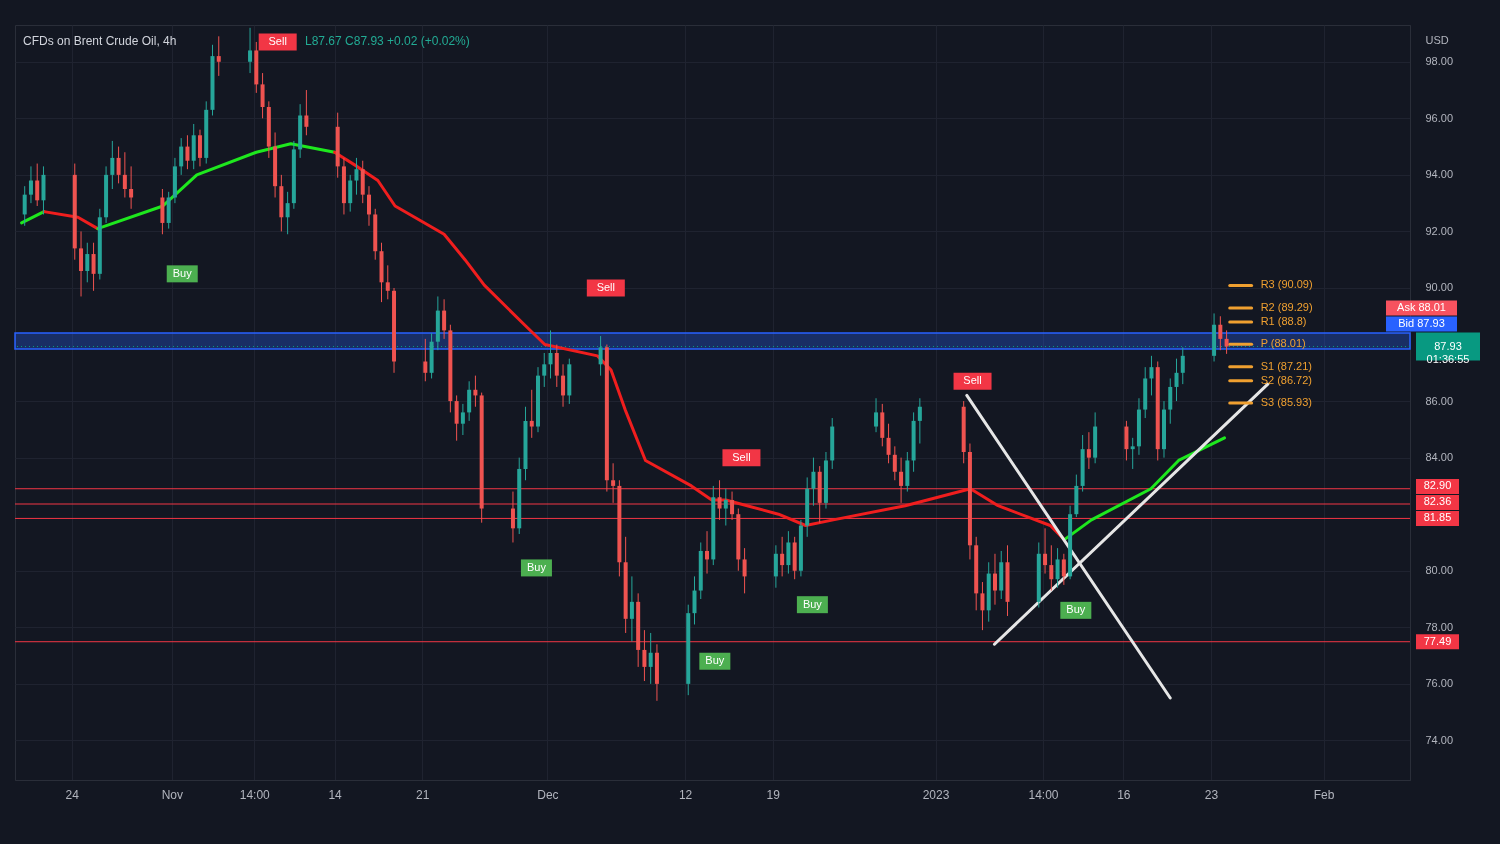  What do you see at coordinates (1439, 230) in the screenshot?
I see `y-tick-label: 92.00` at bounding box center [1439, 230].